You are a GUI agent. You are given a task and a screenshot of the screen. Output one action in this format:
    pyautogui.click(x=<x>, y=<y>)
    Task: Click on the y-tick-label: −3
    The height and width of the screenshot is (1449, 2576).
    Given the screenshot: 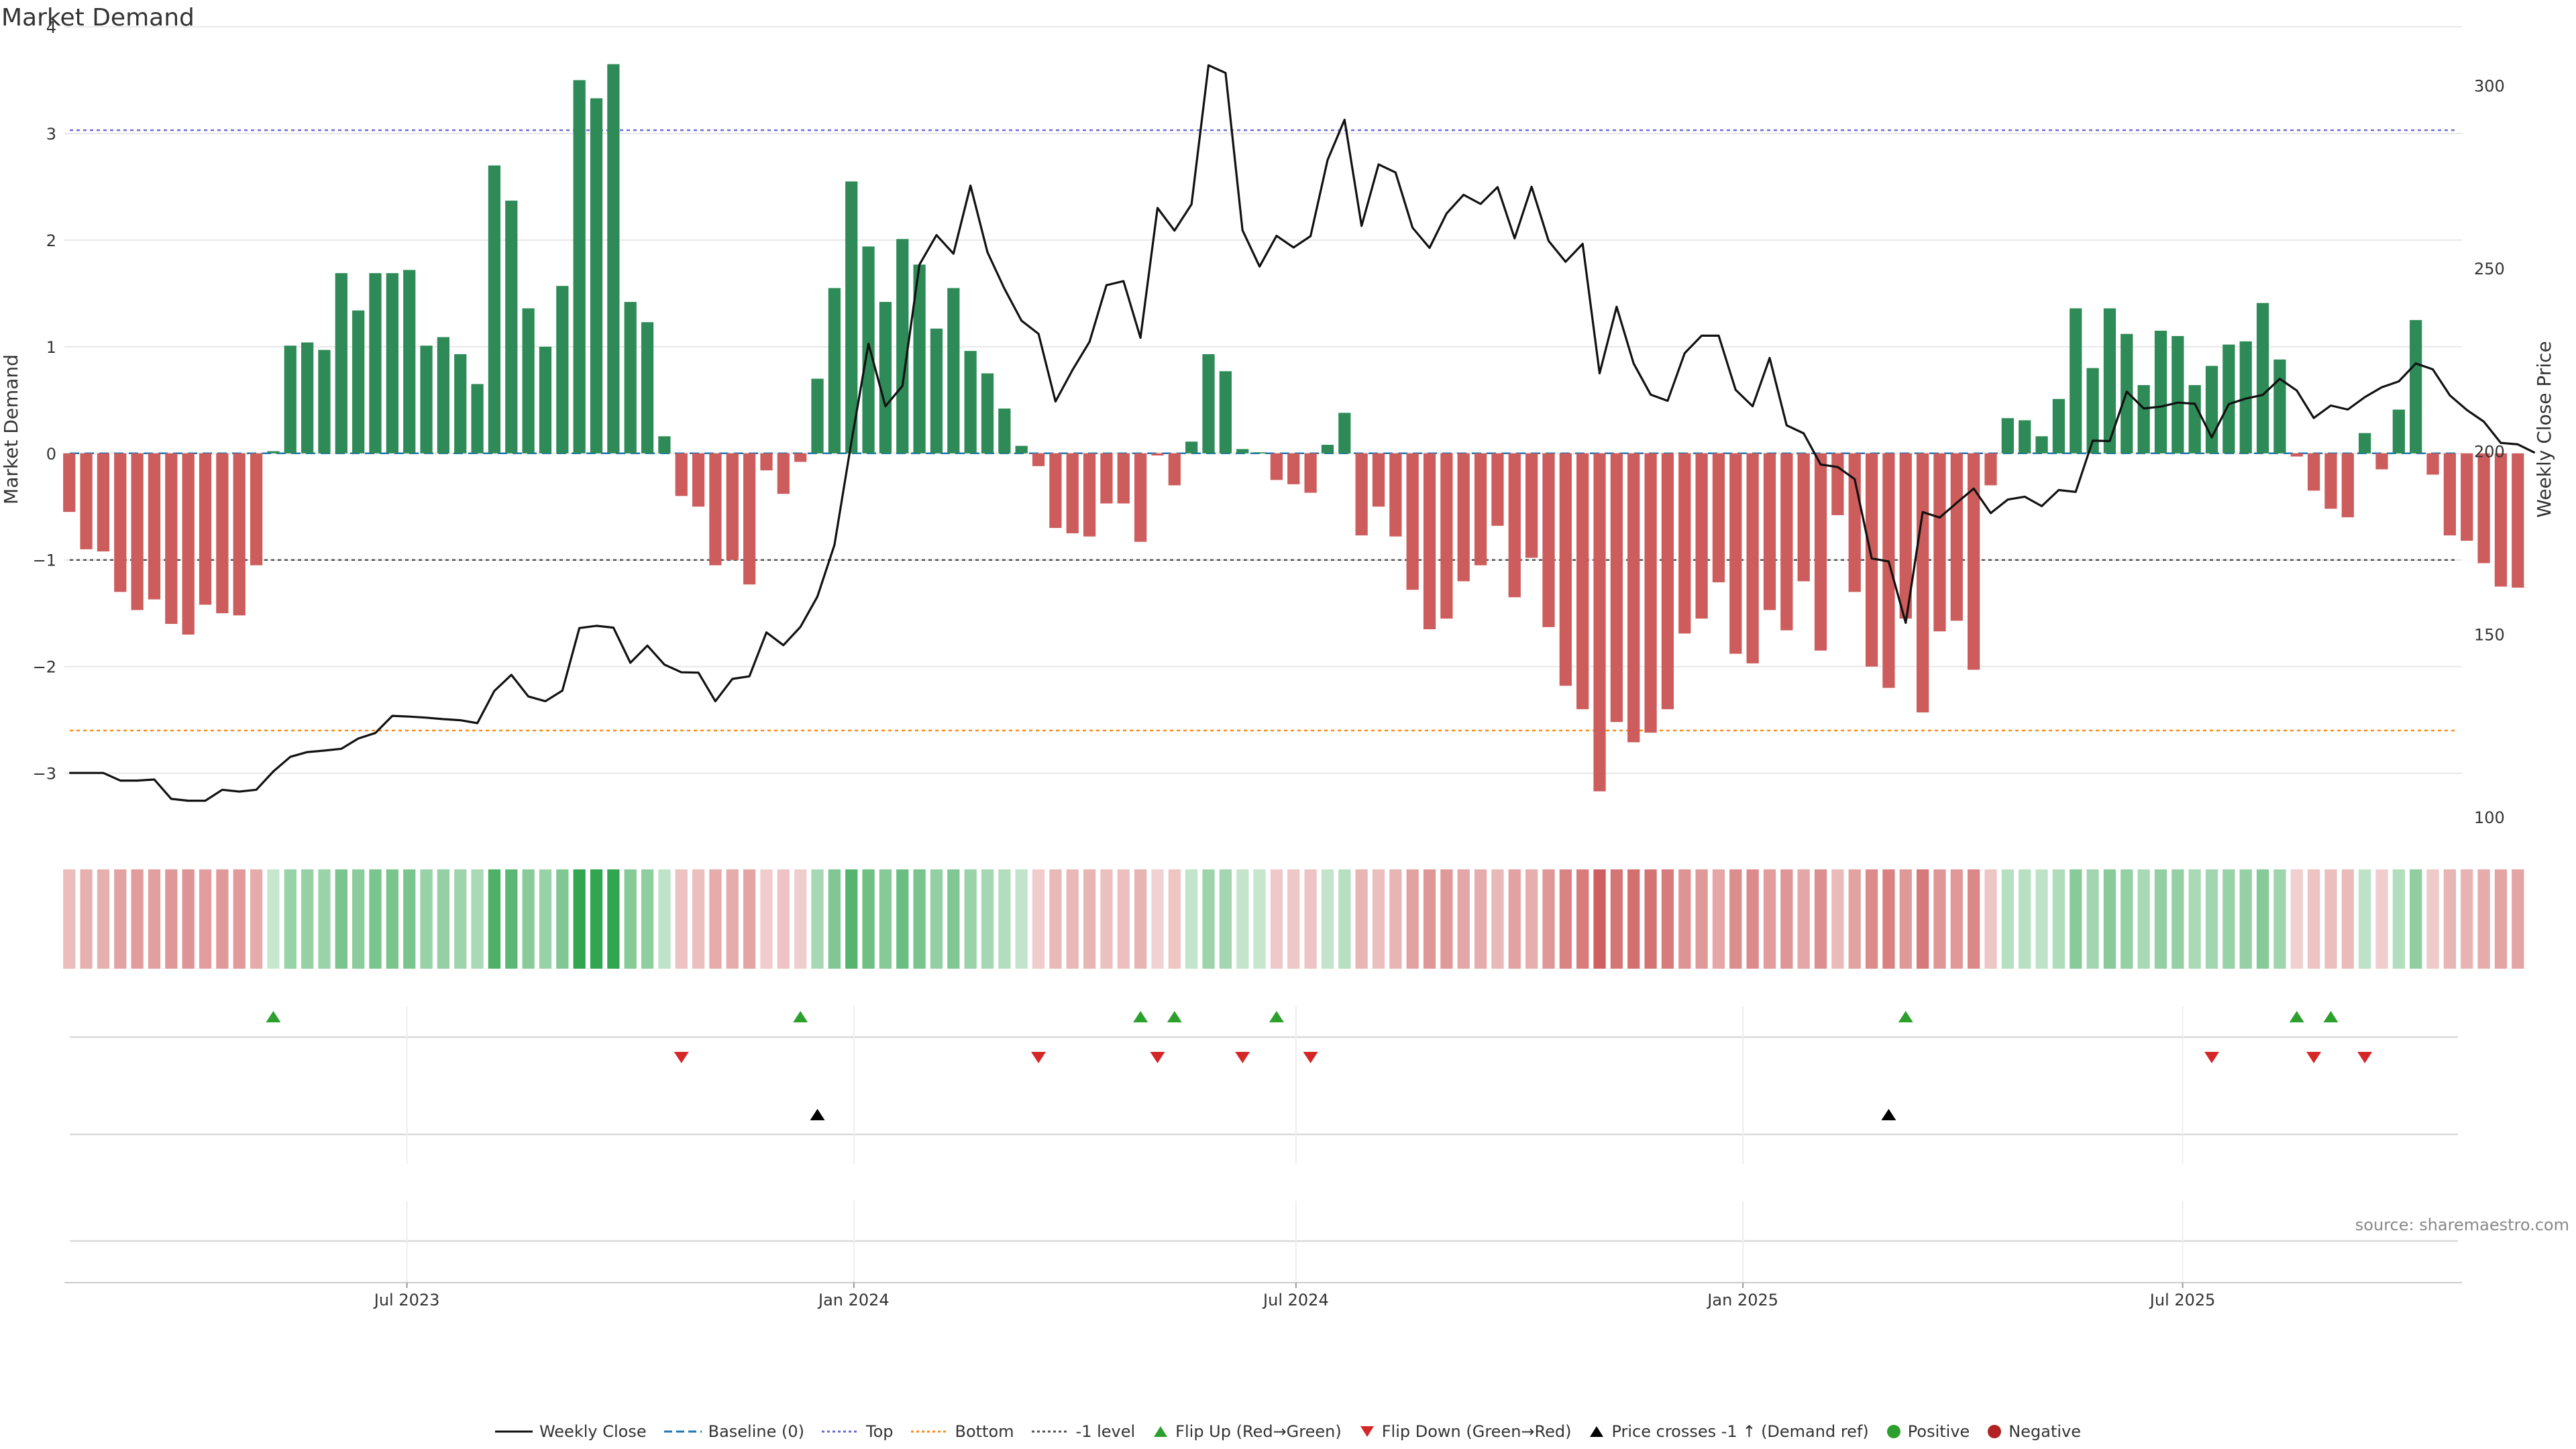 What is the action you would take?
    pyautogui.click(x=44, y=774)
    